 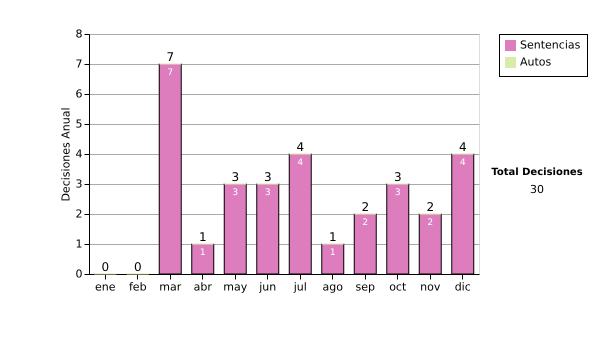 What do you see at coordinates (536, 62) in the screenshot?
I see `legend-label: Autos` at bounding box center [536, 62].